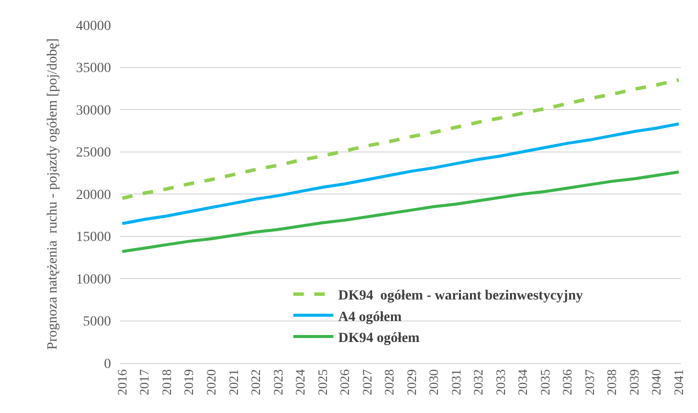 This screenshot has width=698, height=413. I want to click on x-tick-label: 2018, so click(166, 382).